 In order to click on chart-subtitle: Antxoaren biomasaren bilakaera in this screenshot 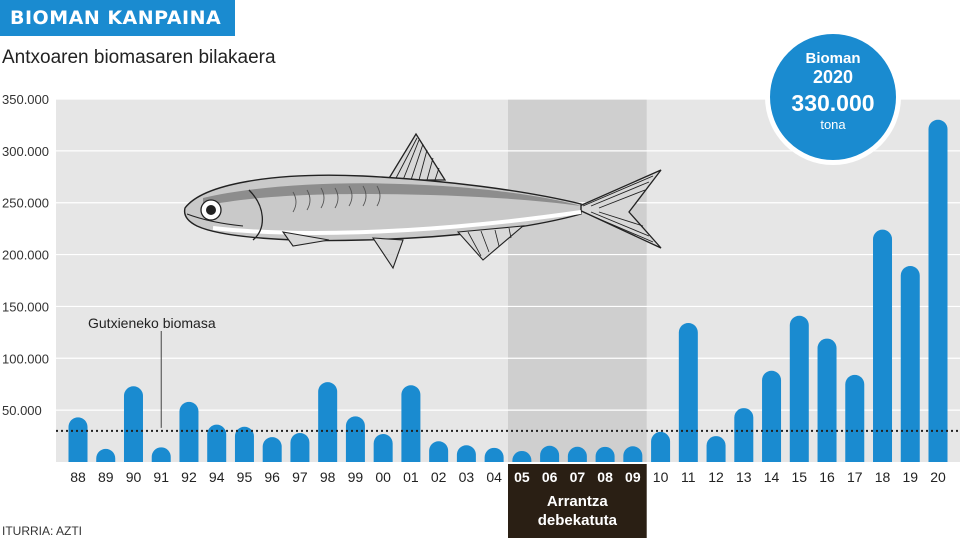, I will do `click(139, 57)`.